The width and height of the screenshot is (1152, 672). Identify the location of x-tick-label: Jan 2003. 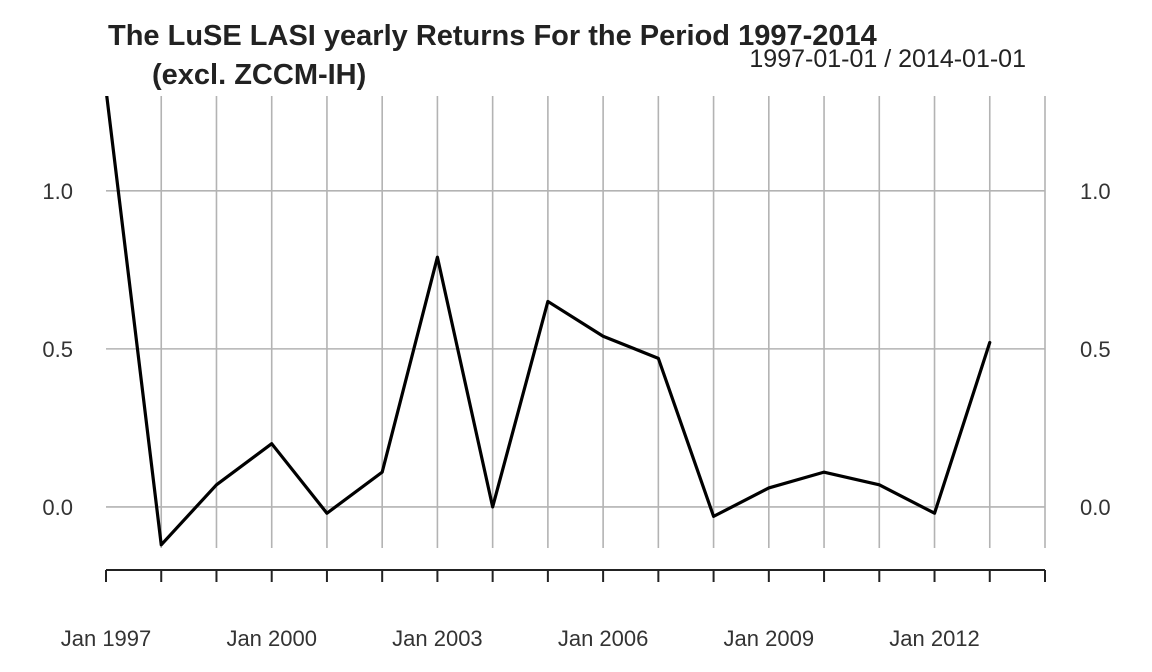
(437, 638).